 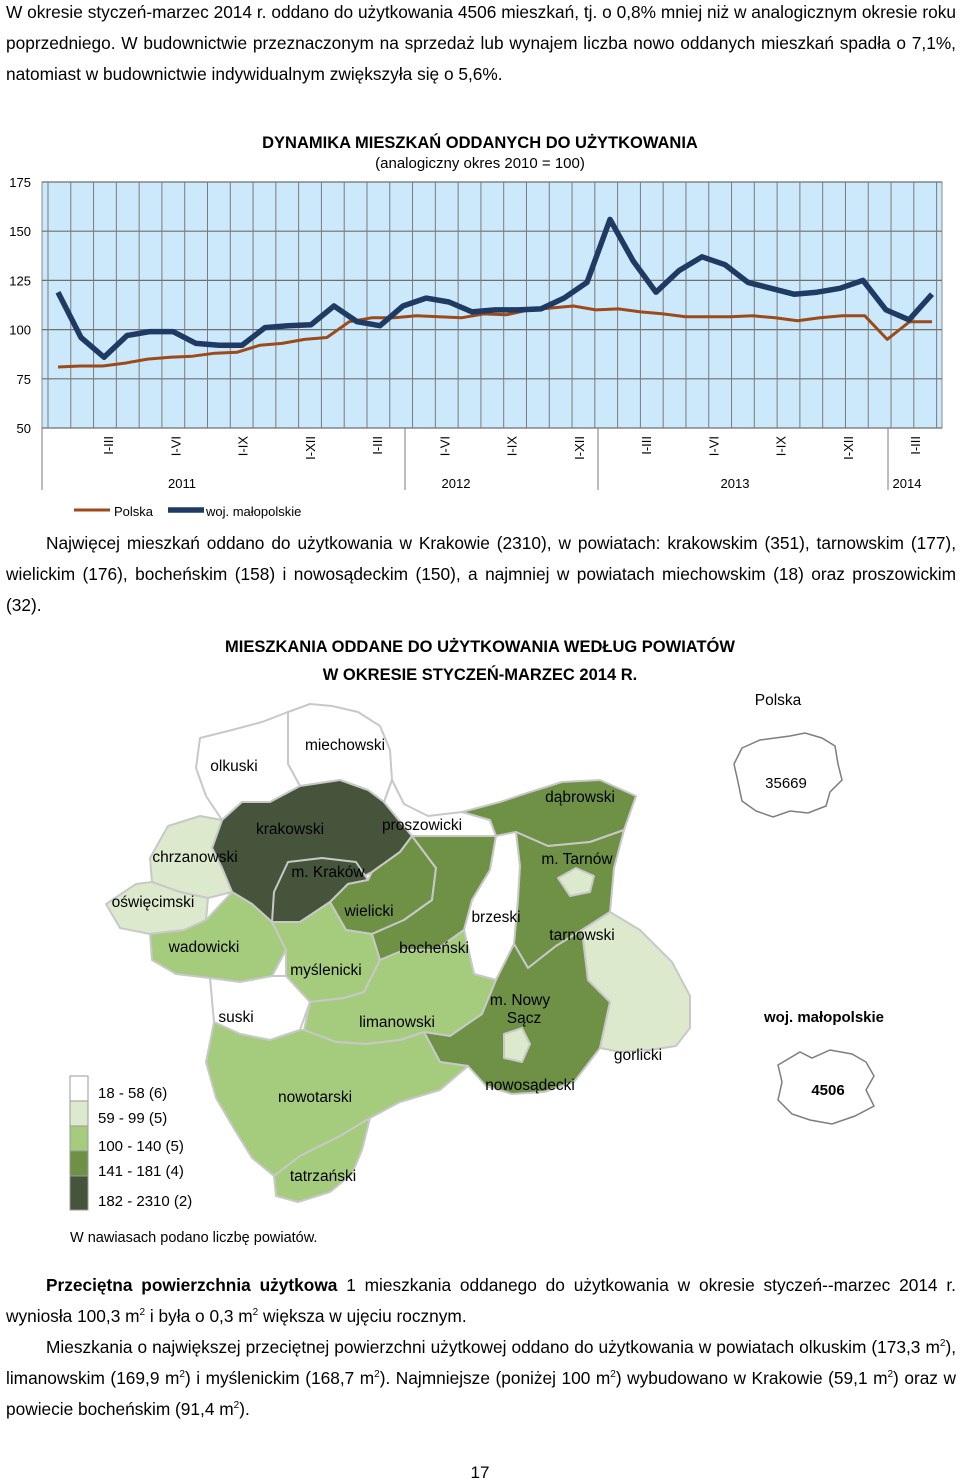 I want to click on label-tarnowski: tarnowski, so click(x=581, y=935).